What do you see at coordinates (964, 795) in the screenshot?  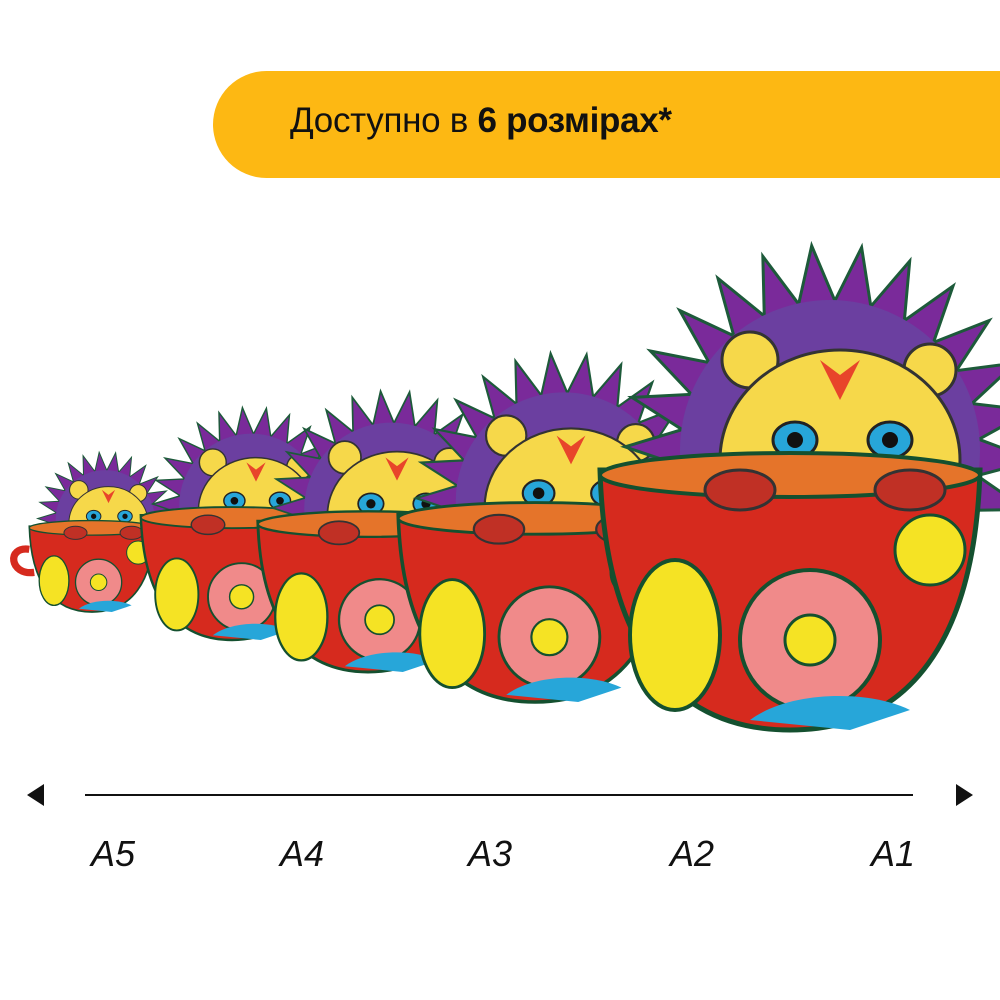 I see `arrow-right-icon` at bounding box center [964, 795].